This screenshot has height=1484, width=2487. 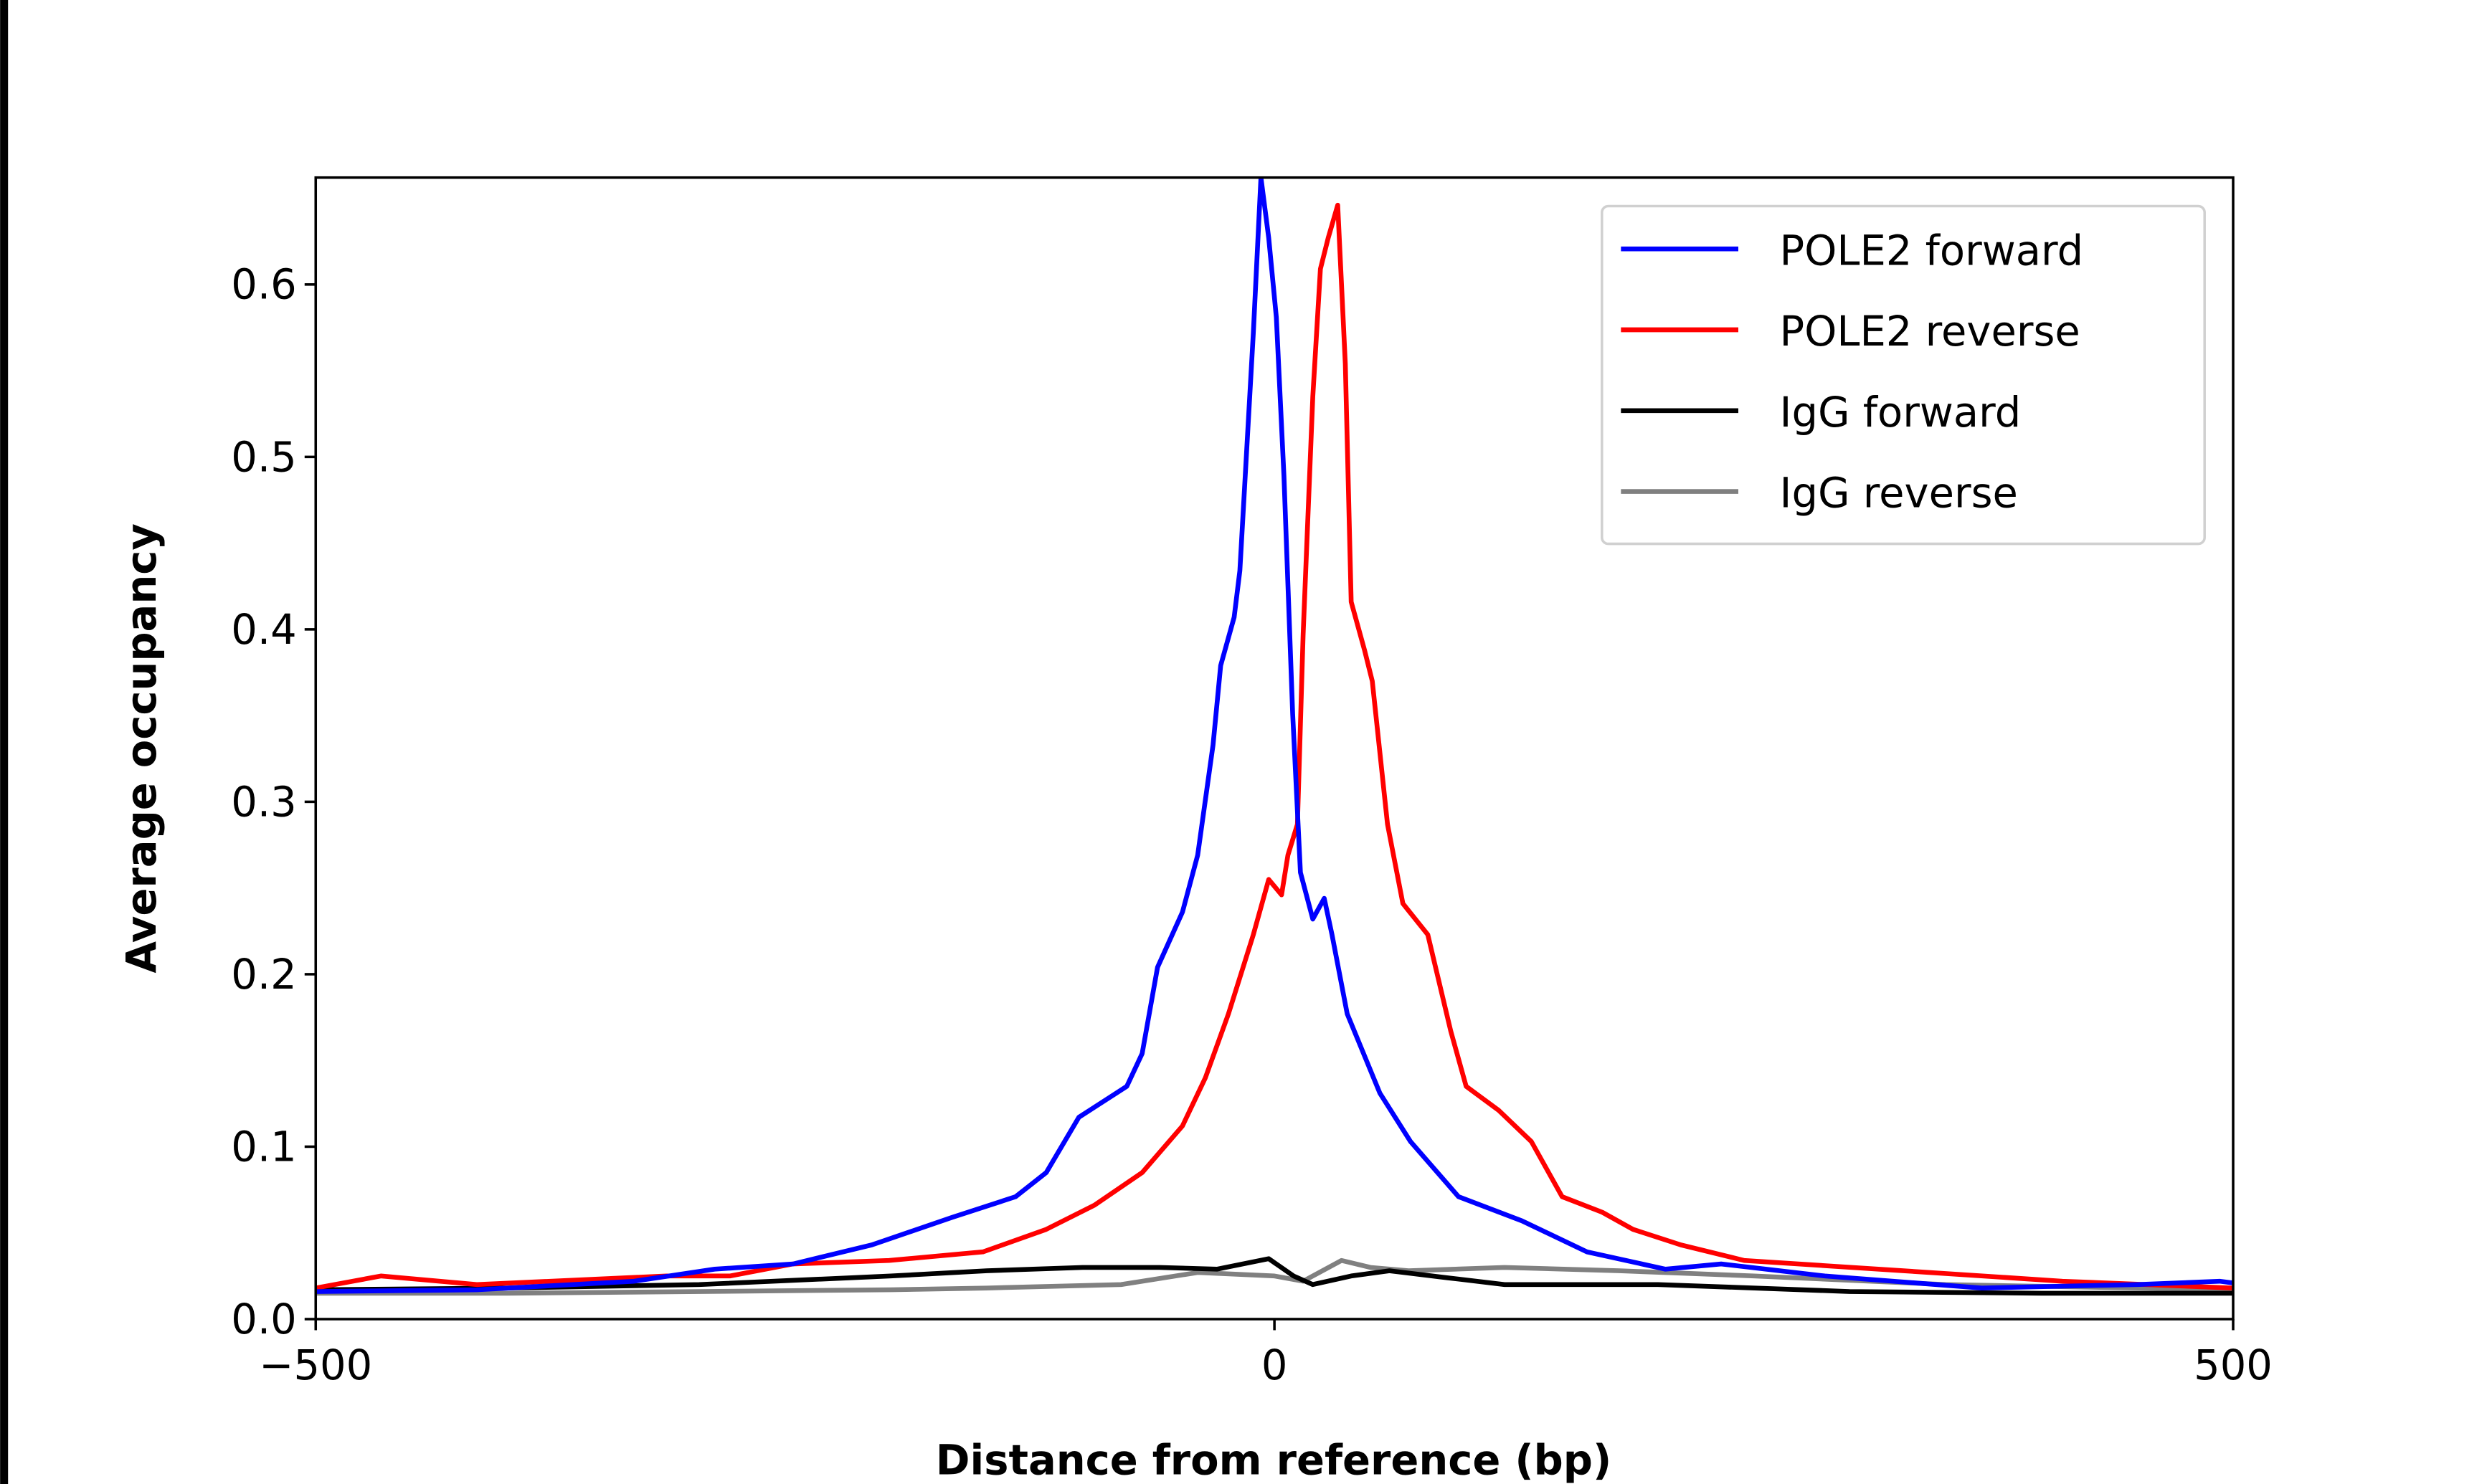 What do you see at coordinates (315, 1365) in the screenshot?
I see `x-tick-label: −500` at bounding box center [315, 1365].